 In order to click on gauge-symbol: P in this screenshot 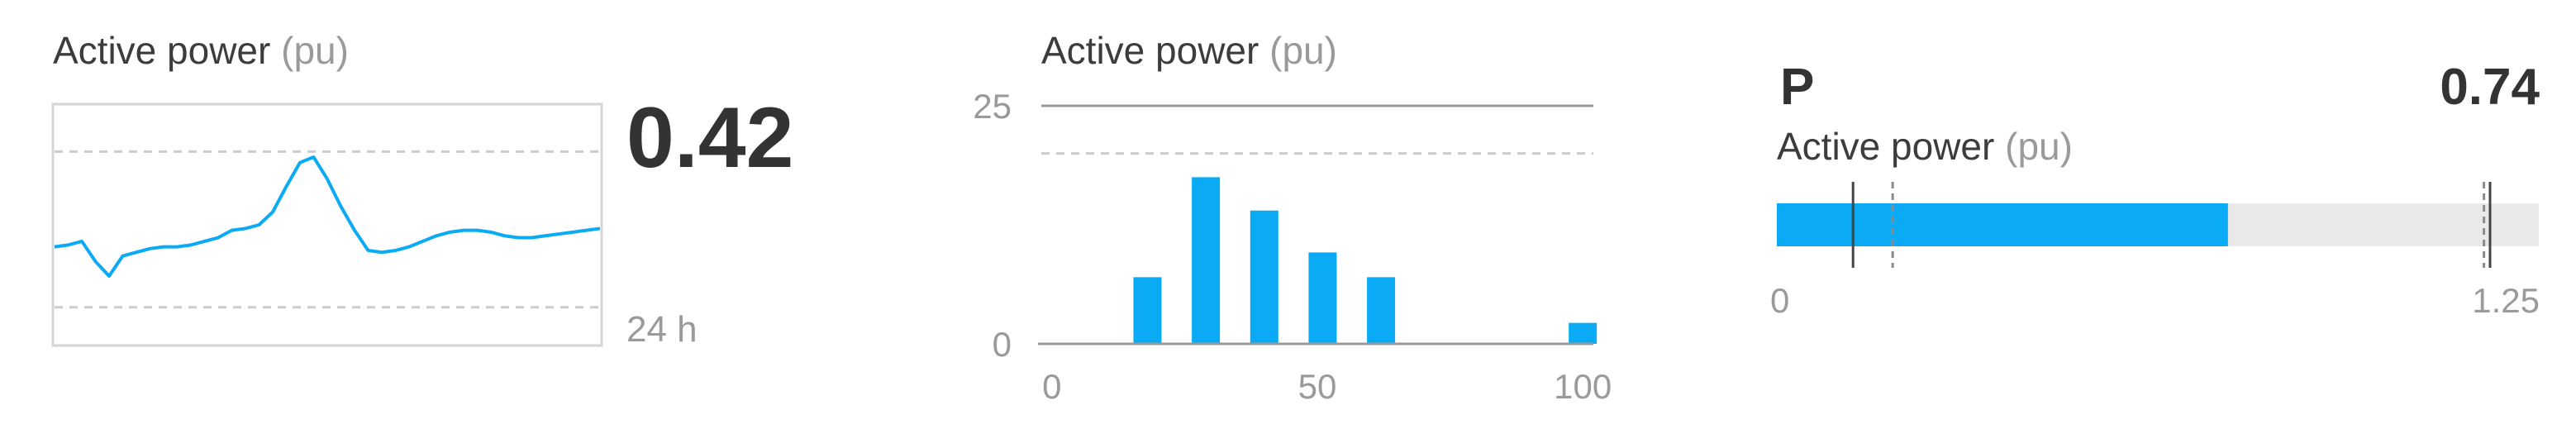, I will do `click(1798, 87)`.